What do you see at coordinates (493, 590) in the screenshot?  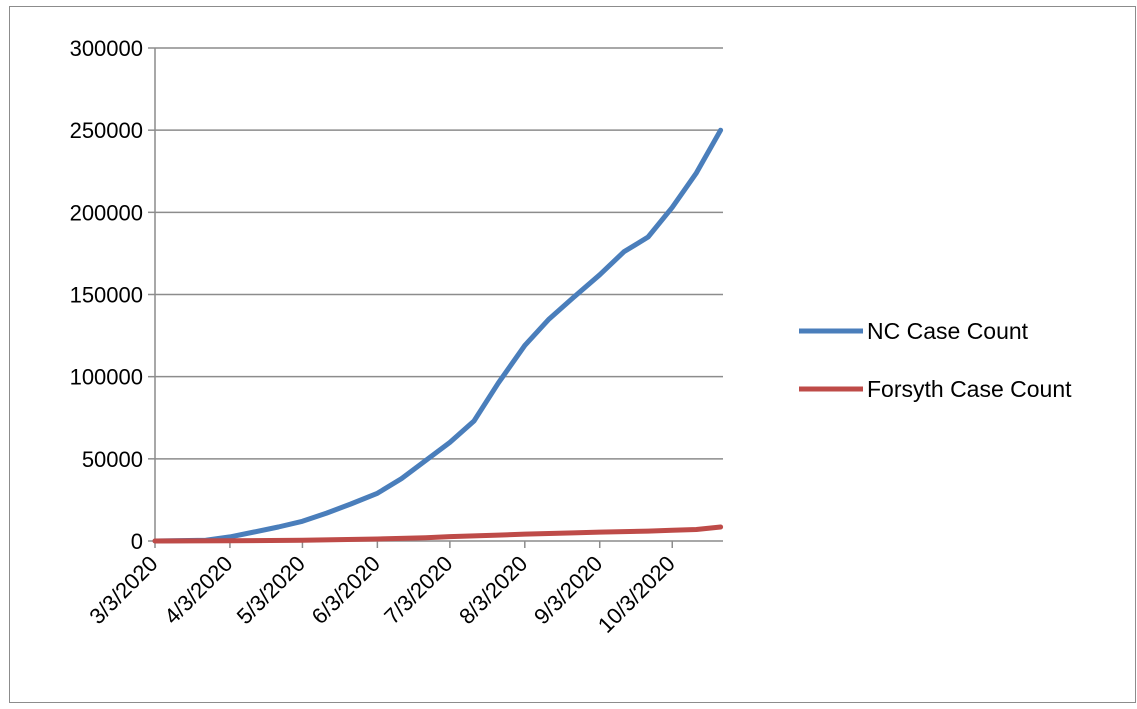 I see `x-tick-label: 8/3/2020` at bounding box center [493, 590].